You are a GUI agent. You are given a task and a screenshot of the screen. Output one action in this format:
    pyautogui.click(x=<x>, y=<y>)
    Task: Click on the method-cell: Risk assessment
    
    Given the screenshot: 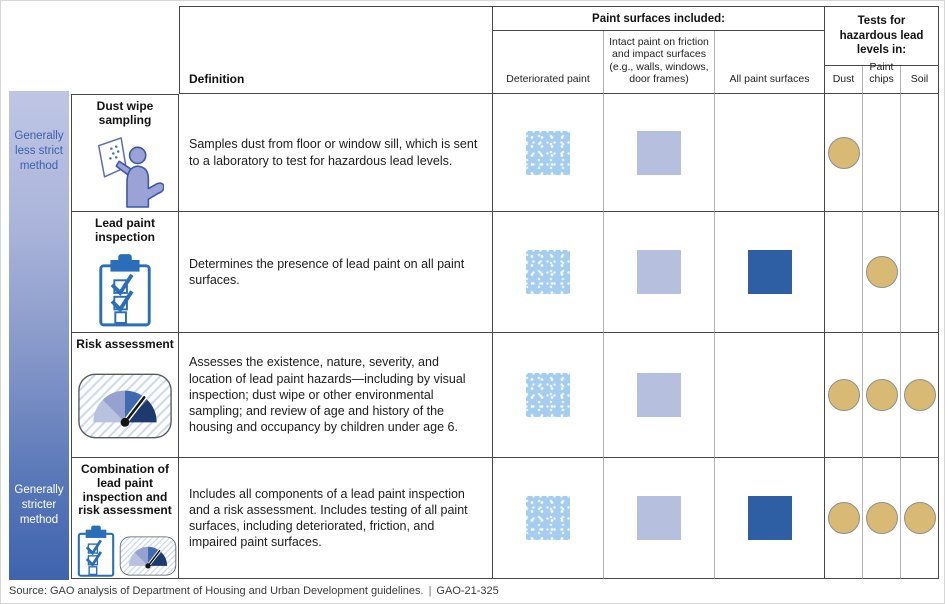 What is the action you would take?
    pyautogui.click(x=125, y=395)
    